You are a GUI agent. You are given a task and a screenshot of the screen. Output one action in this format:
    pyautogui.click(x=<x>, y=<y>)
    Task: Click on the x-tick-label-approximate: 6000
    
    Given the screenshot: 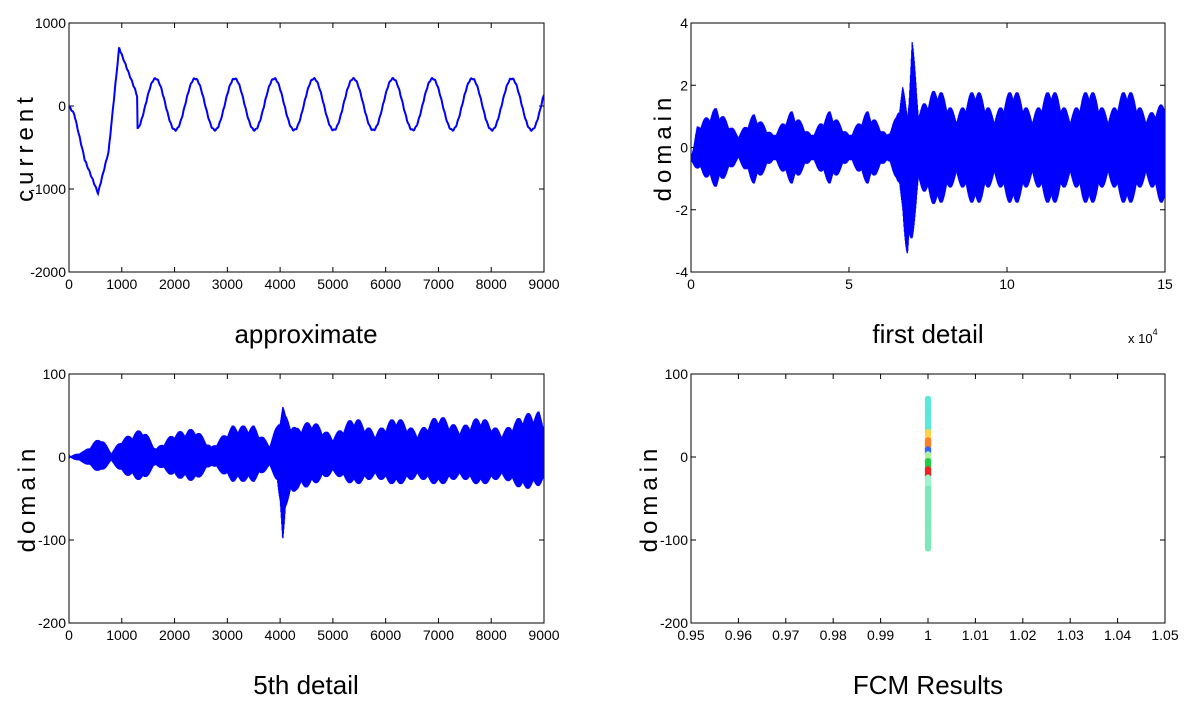 What is the action you would take?
    pyautogui.click(x=385, y=284)
    